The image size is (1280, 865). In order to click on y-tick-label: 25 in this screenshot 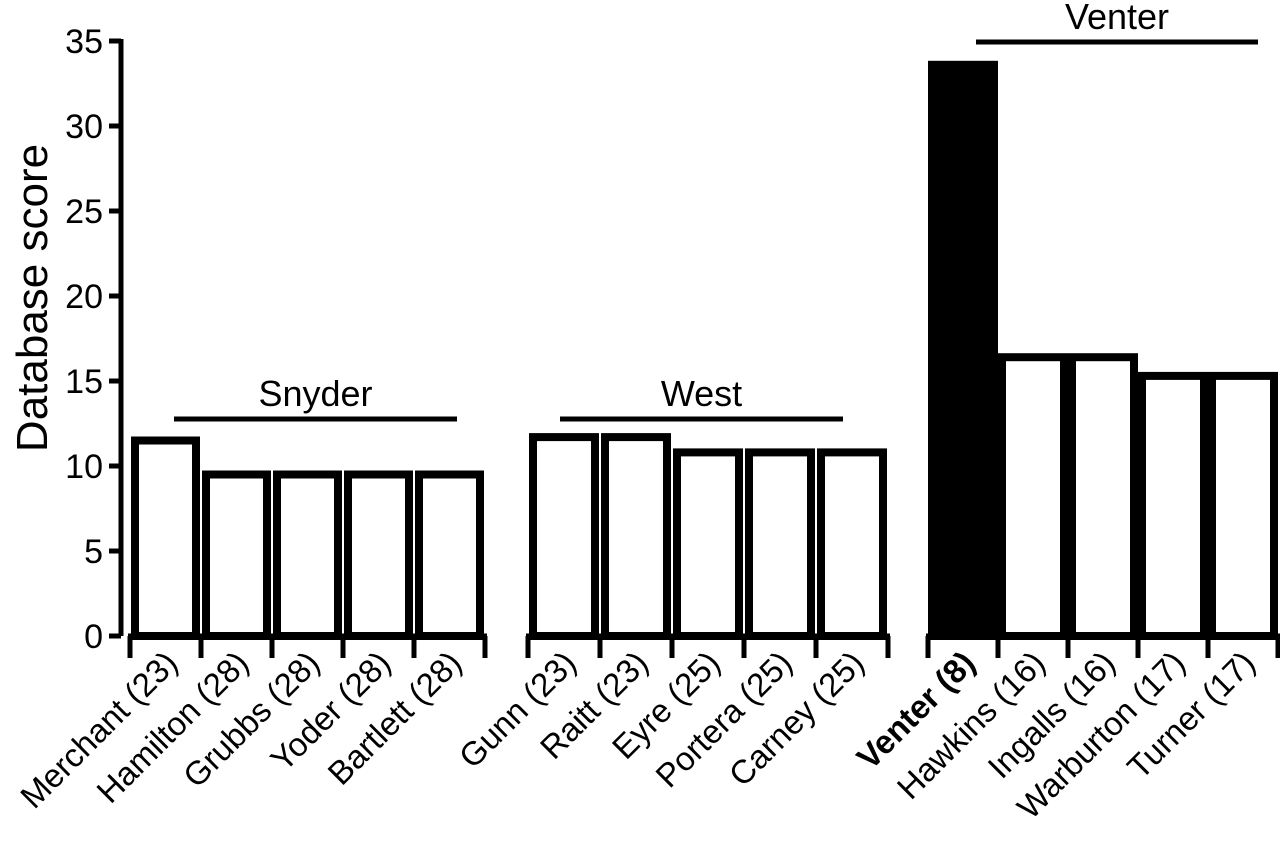, I will do `click(84, 212)`.